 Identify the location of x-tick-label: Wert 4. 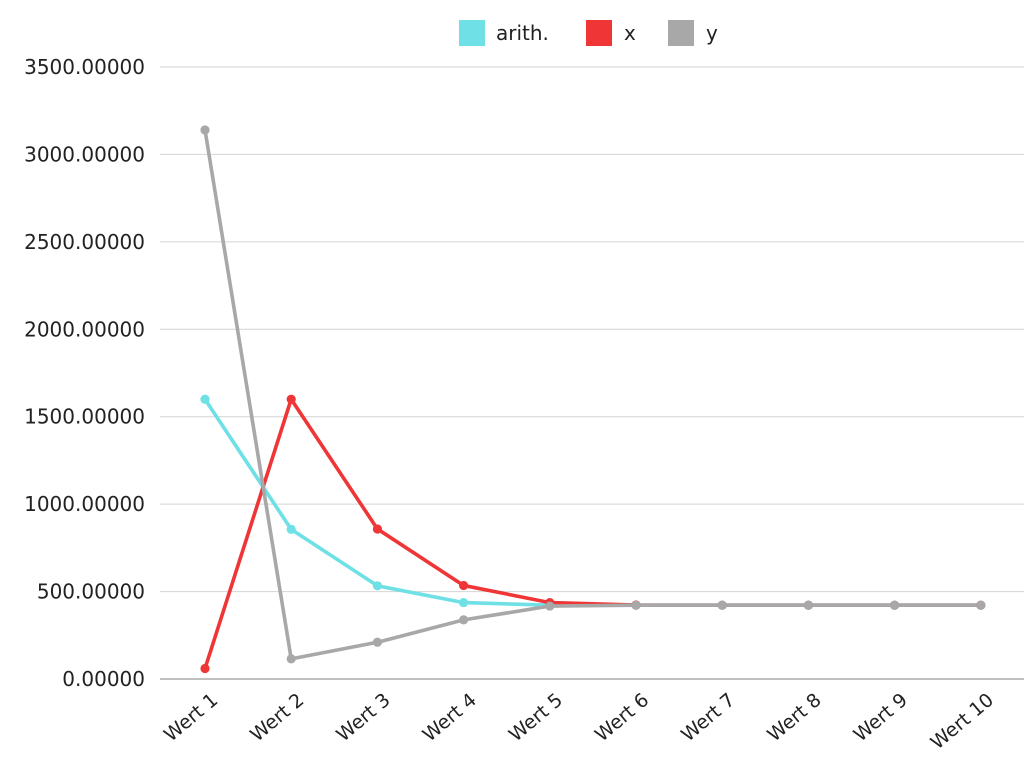
(450, 717).